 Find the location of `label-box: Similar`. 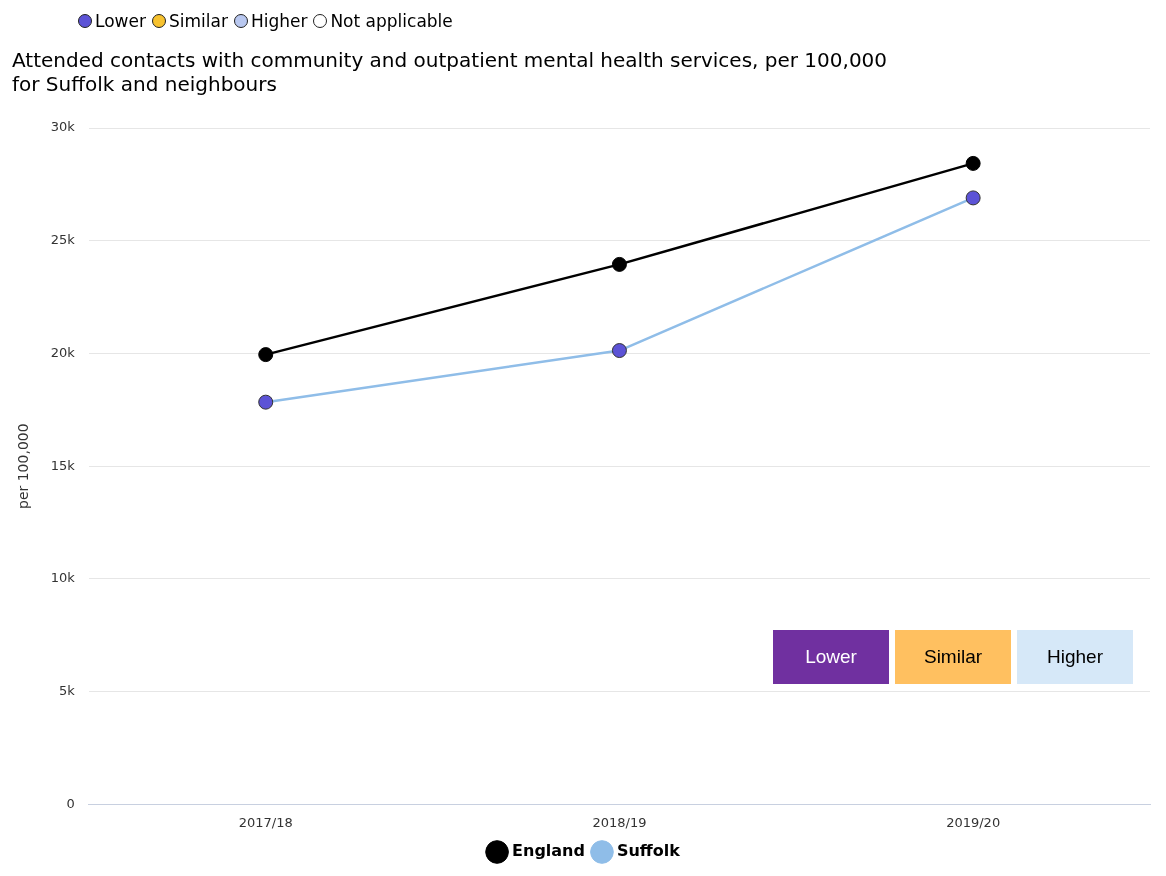

label-box: Similar is located at coordinates (953, 657).